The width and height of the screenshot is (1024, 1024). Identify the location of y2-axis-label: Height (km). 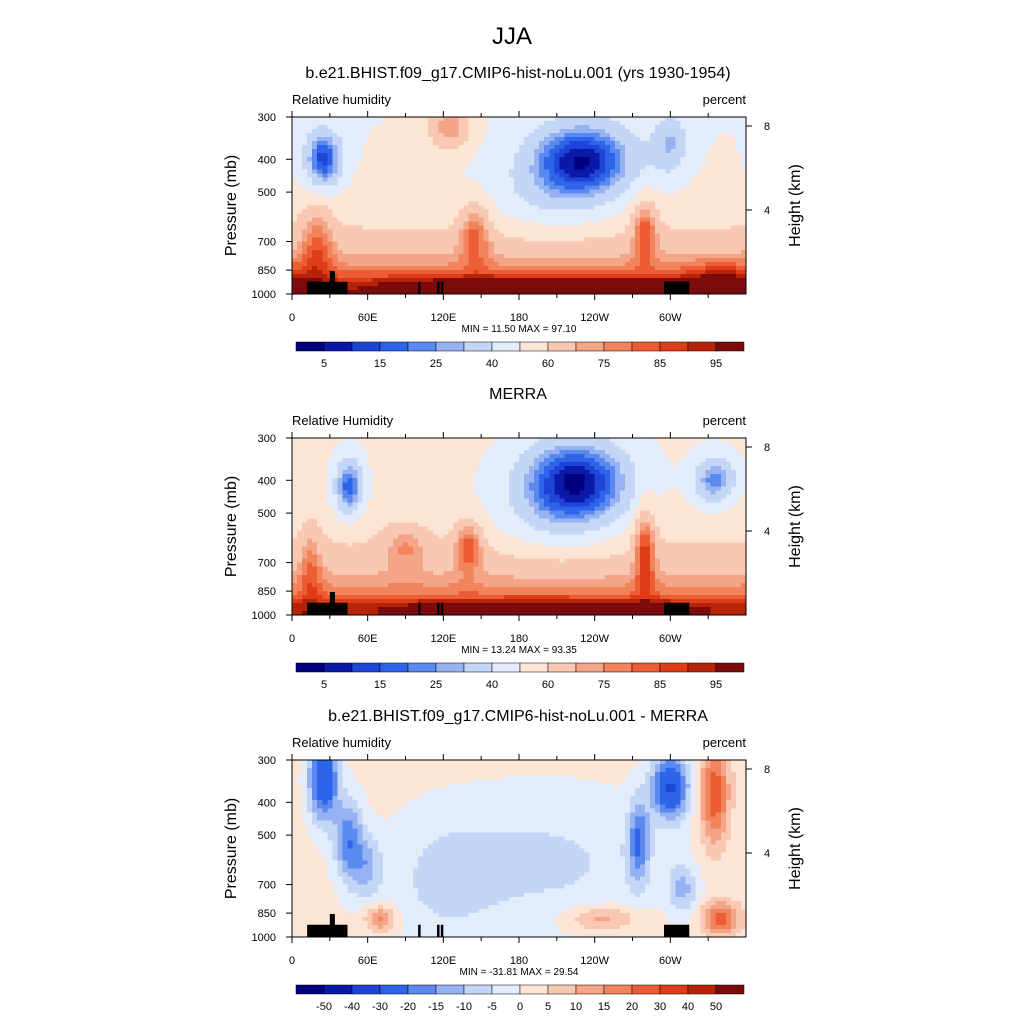
(795, 205).